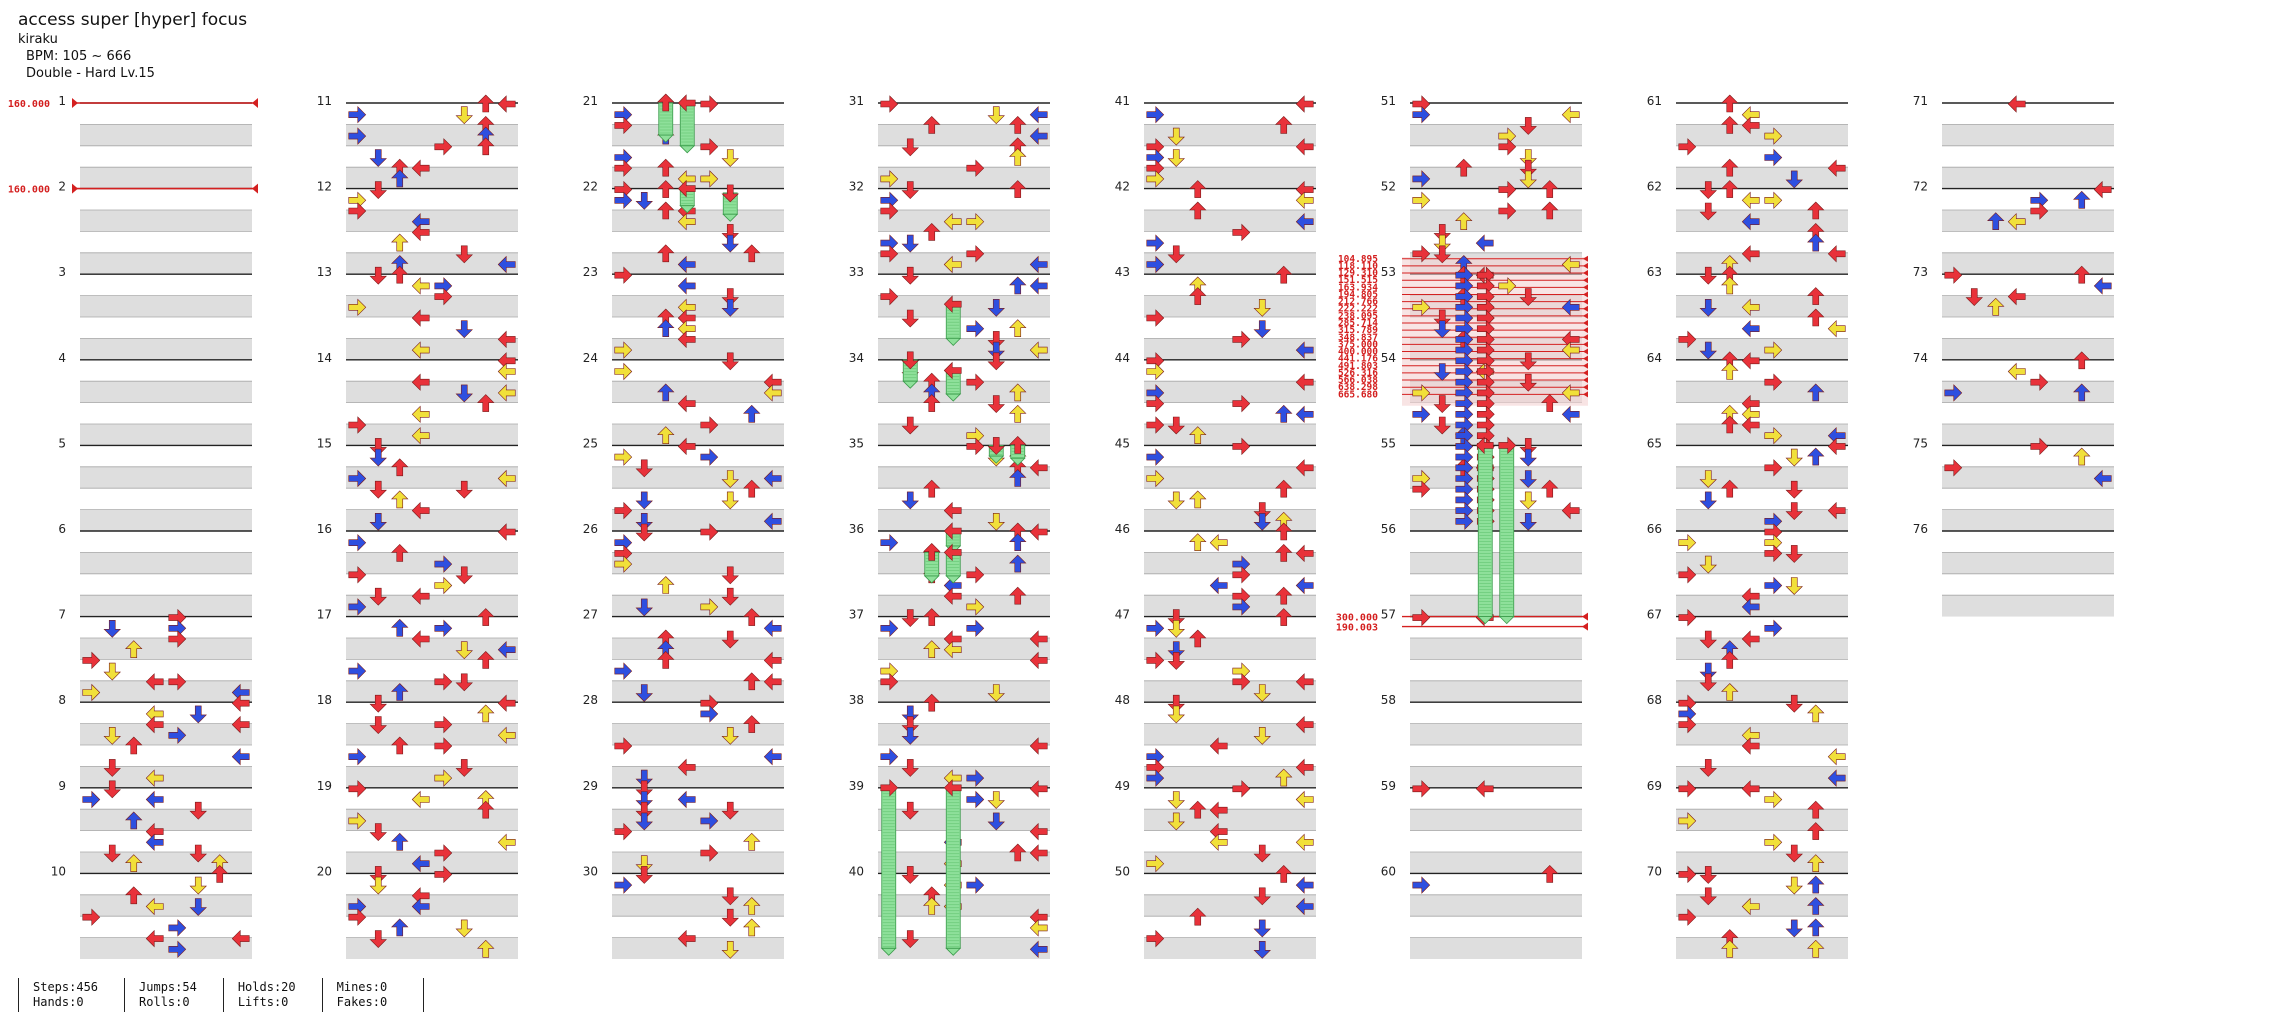  What do you see at coordinates (155, 141) in the screenshot?
I see `measure-1: 1` at bounding box center [155, 141].